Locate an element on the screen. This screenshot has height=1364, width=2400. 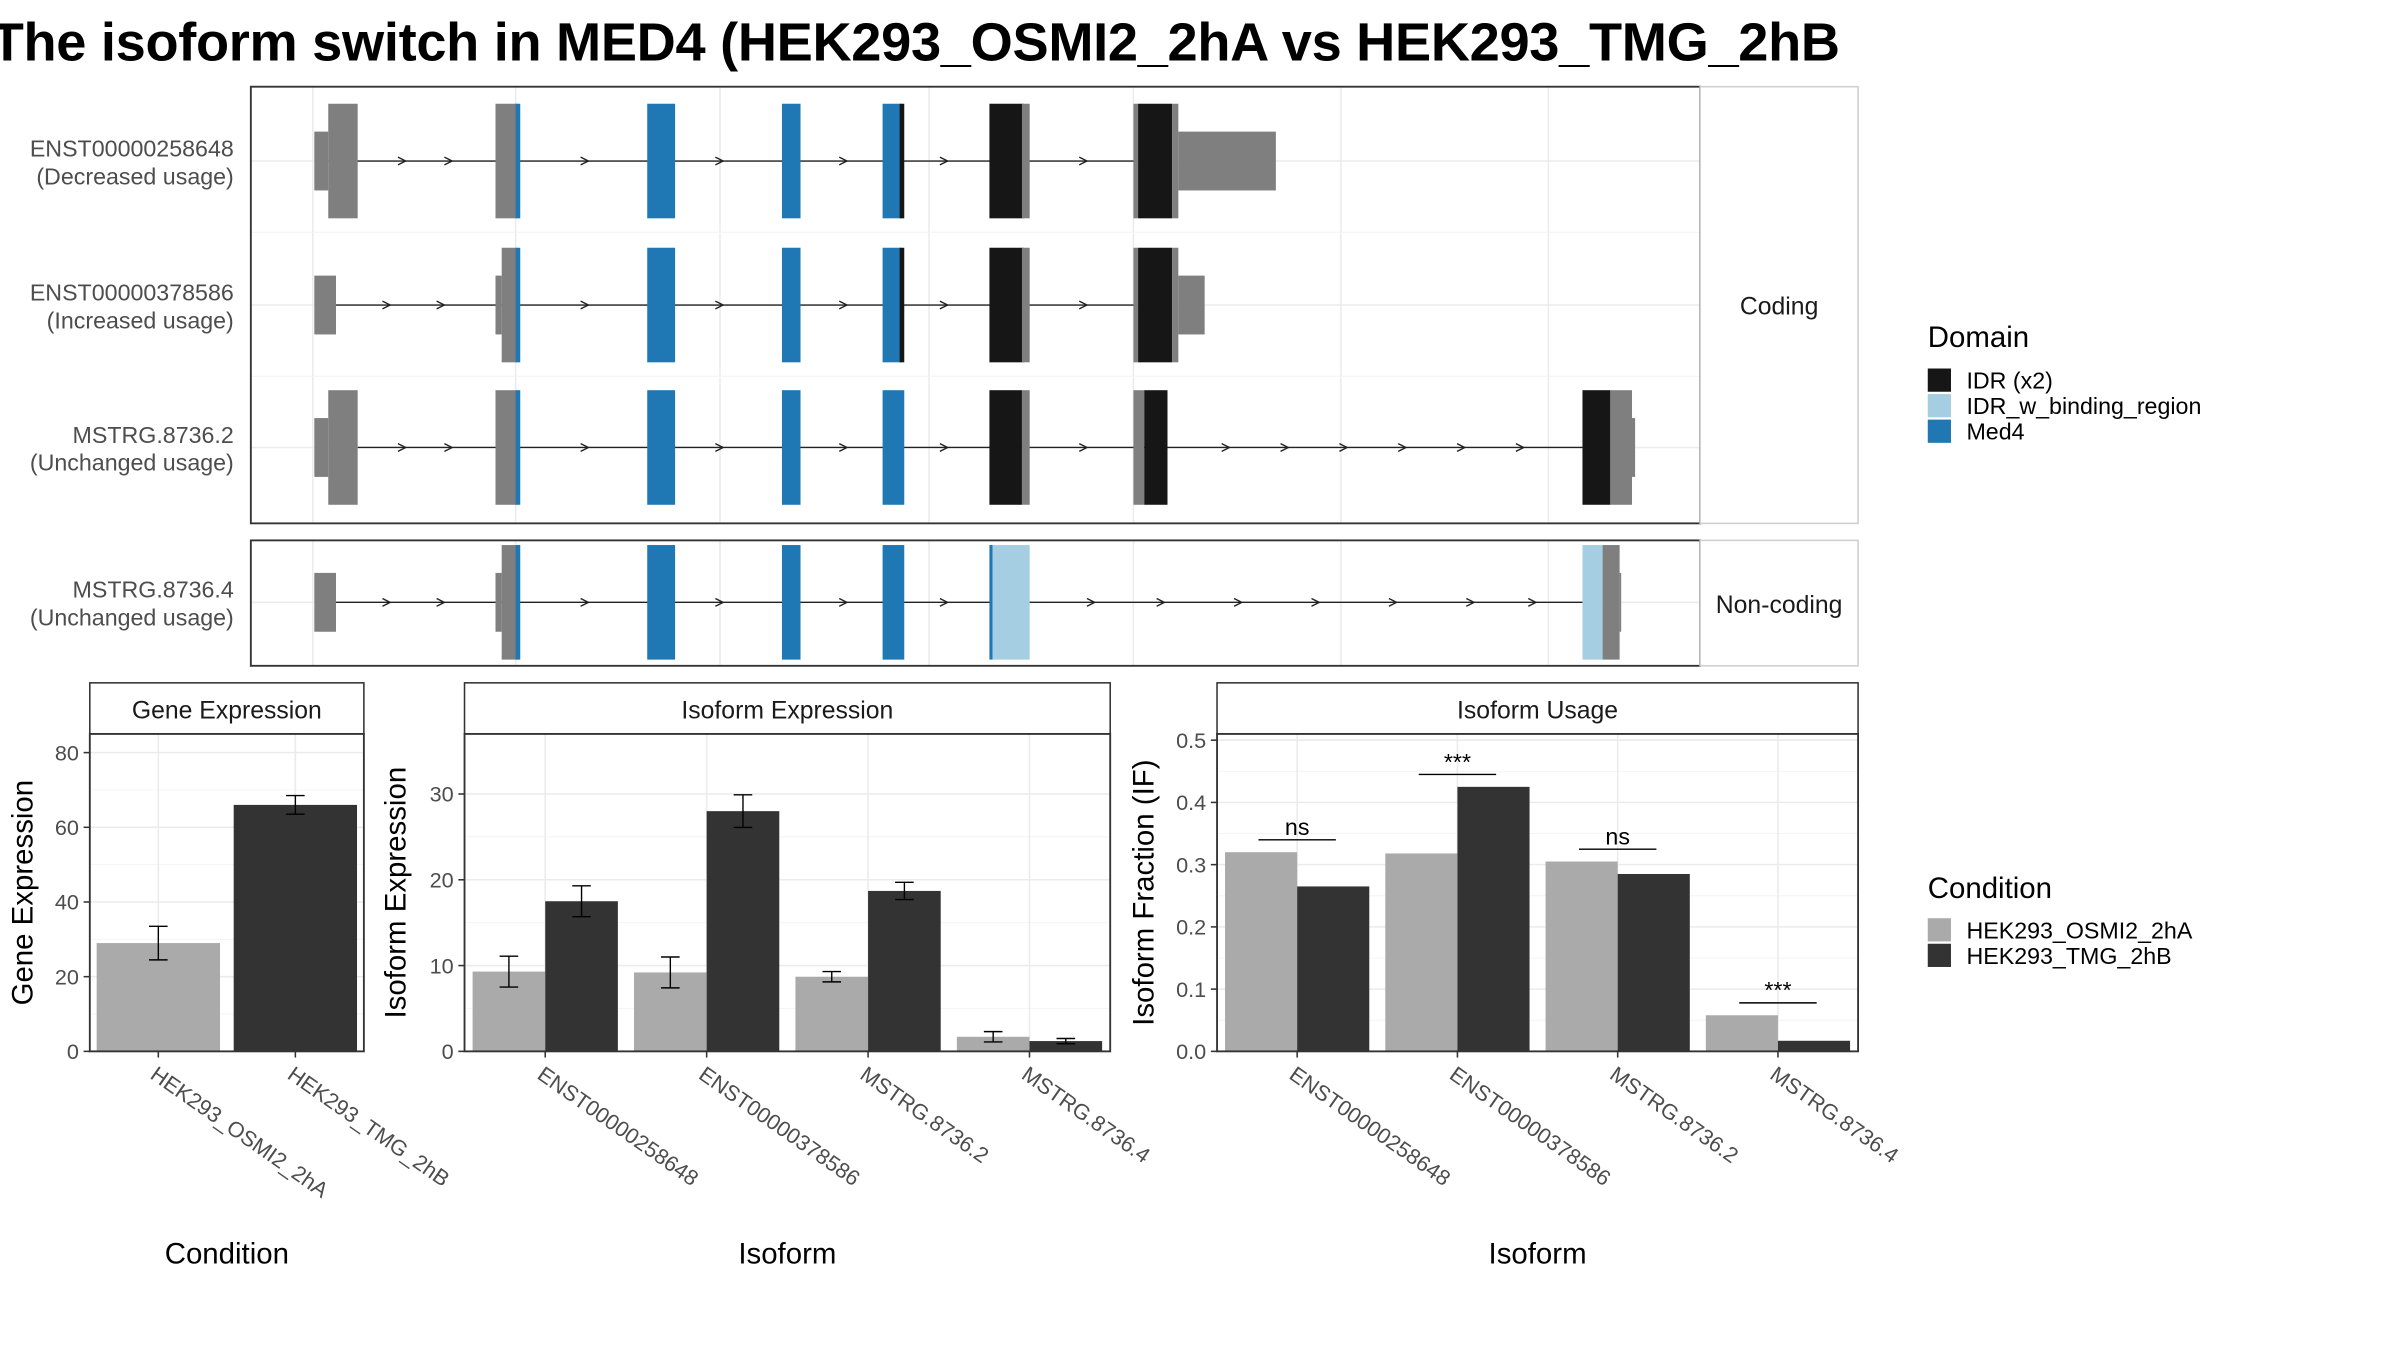
condition-legend-swatch is located at coordinates (1939, 930).